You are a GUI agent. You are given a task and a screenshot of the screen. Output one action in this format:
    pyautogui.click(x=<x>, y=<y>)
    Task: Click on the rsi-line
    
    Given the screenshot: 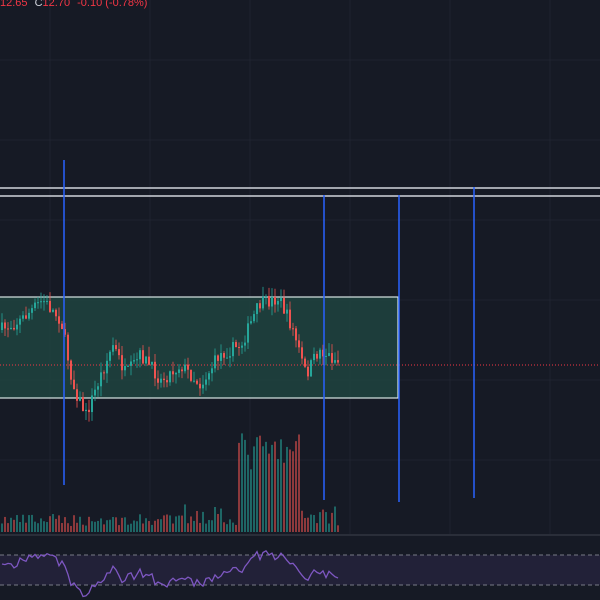 What is the action you would take?
    pyautogui.click(x=170, y=573)
    